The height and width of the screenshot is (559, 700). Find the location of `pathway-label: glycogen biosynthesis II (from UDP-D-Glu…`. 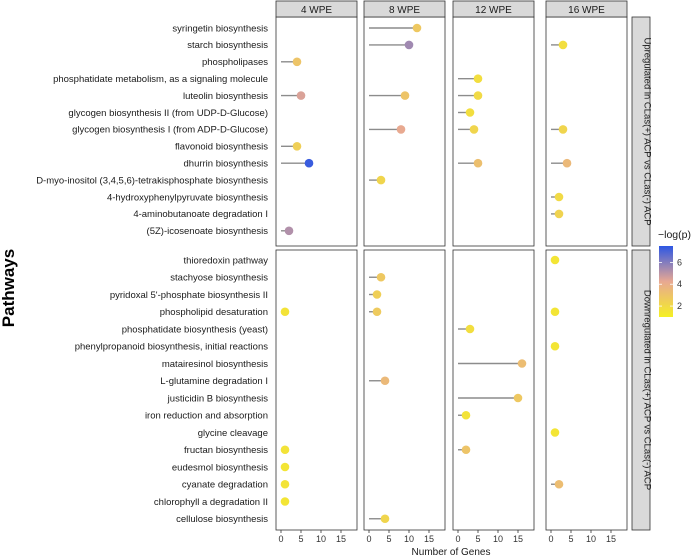

pathway-label: glycogen biosynthesis II (from UDP-D-Glu… is located at coordinates (168, 113).